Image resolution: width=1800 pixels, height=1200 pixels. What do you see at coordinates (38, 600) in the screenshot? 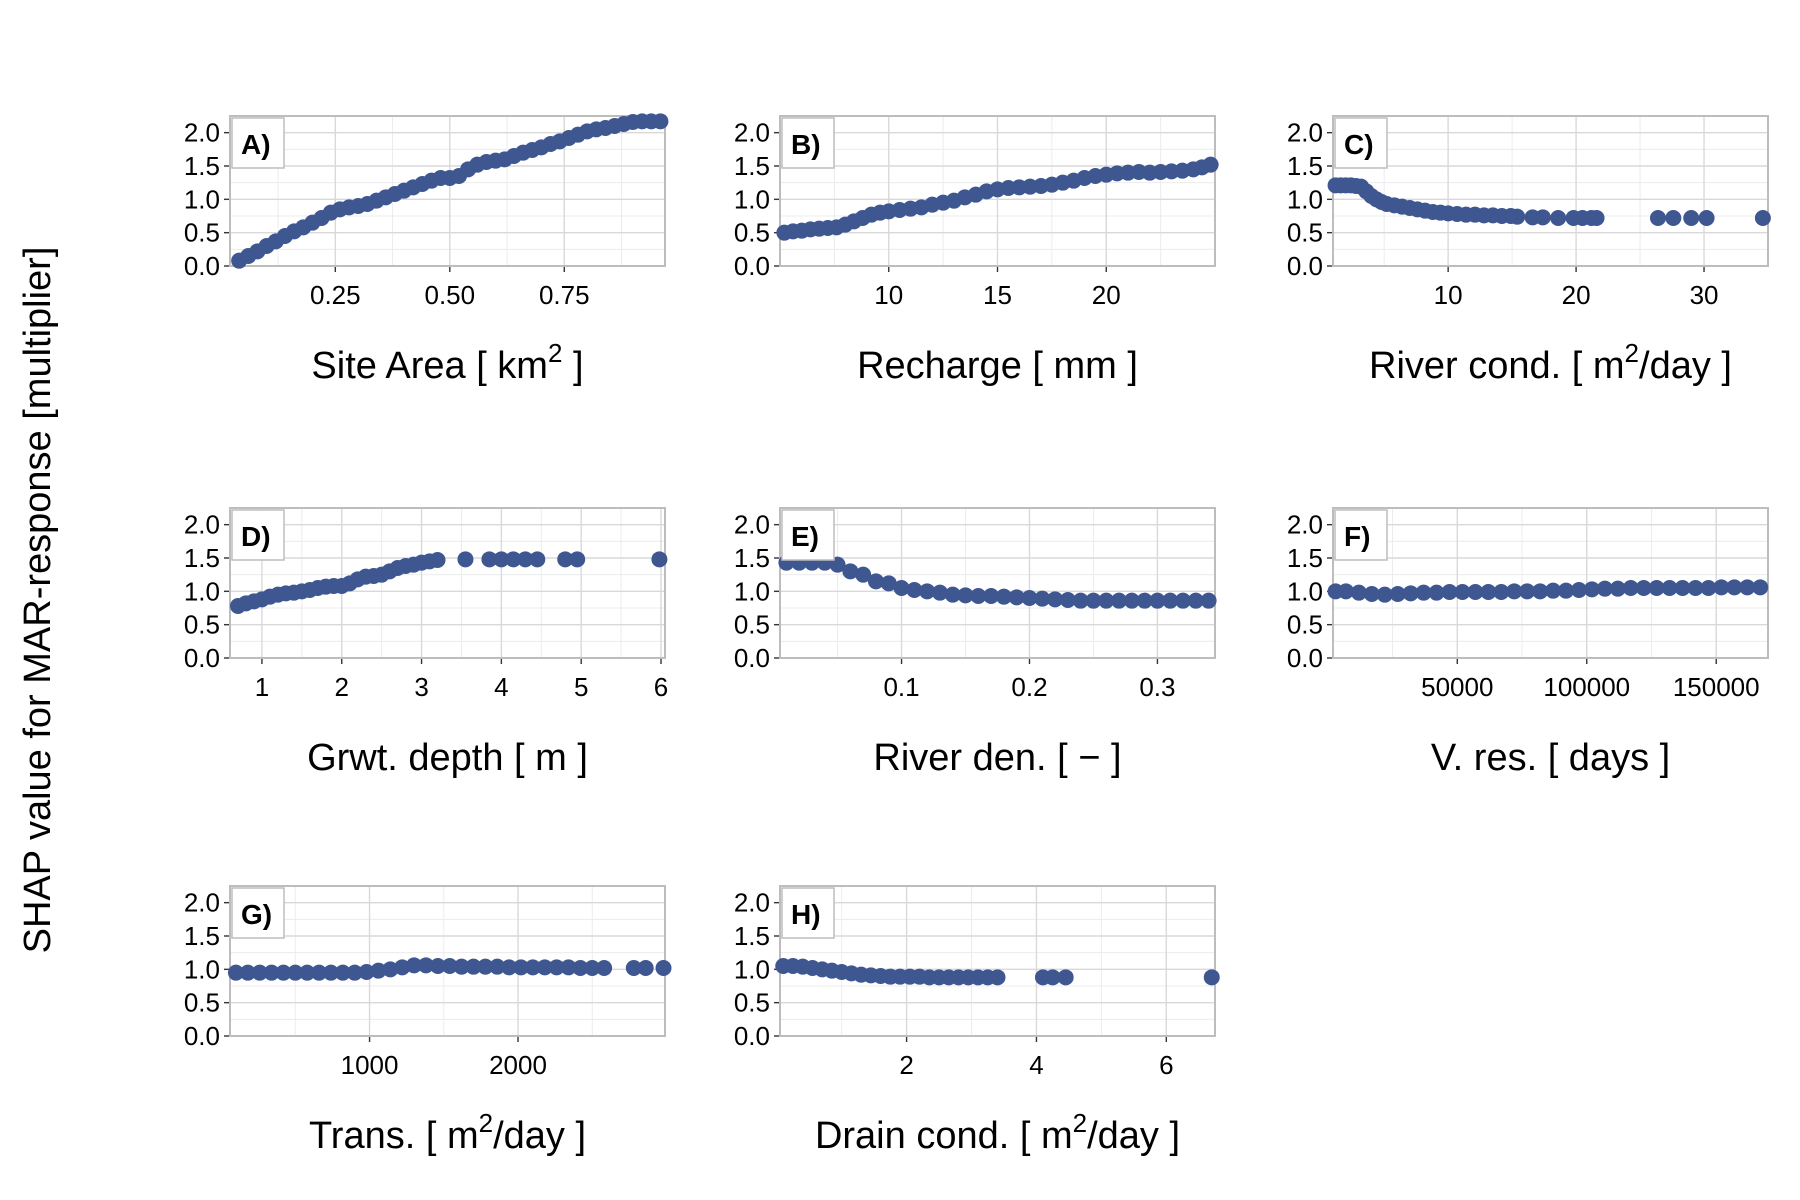
I see `y-axis-label: SHAP value for MAR-response [multiplier]` at bounding box center [38, 600].